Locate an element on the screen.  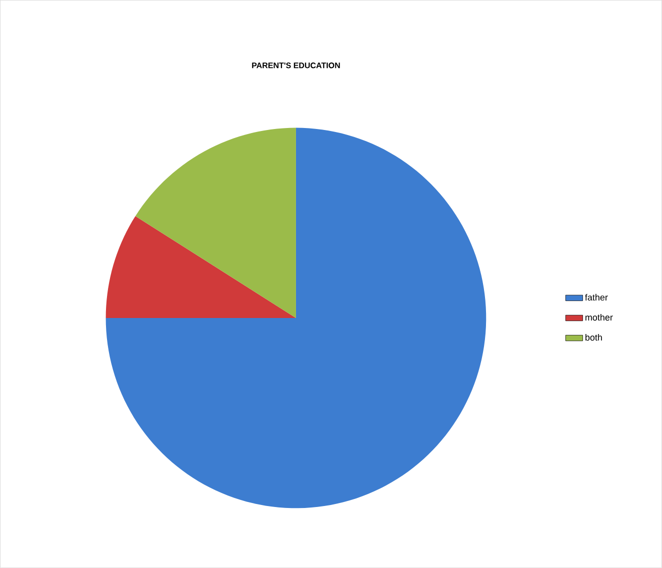
legend-label: father is located at coordinates (596, 297).